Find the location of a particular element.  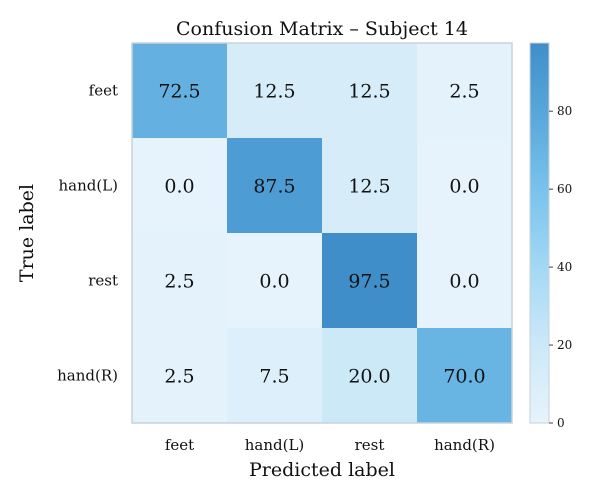

y-tick-label: rest is located at coordinates (103, 281).